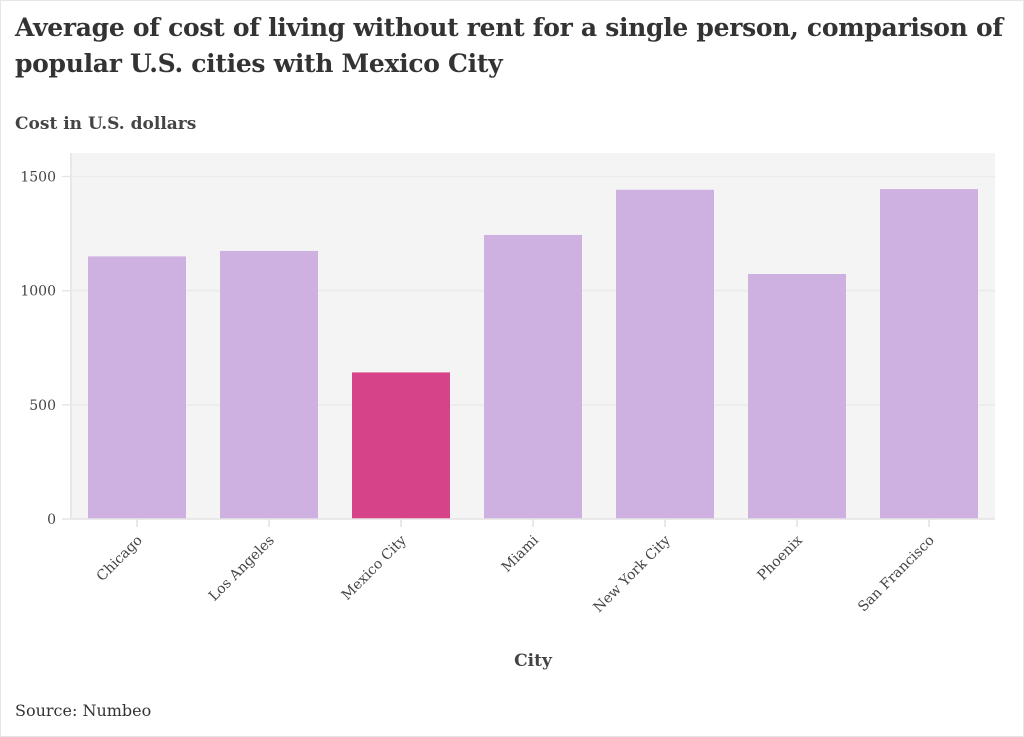 Image resolution: width=1024 pixels, height=737 pixels. What do you see at coordinates (242, 569) in the screenshot?
I see `x-tick-label: Los Angeles` at bounding box center [242, 569].